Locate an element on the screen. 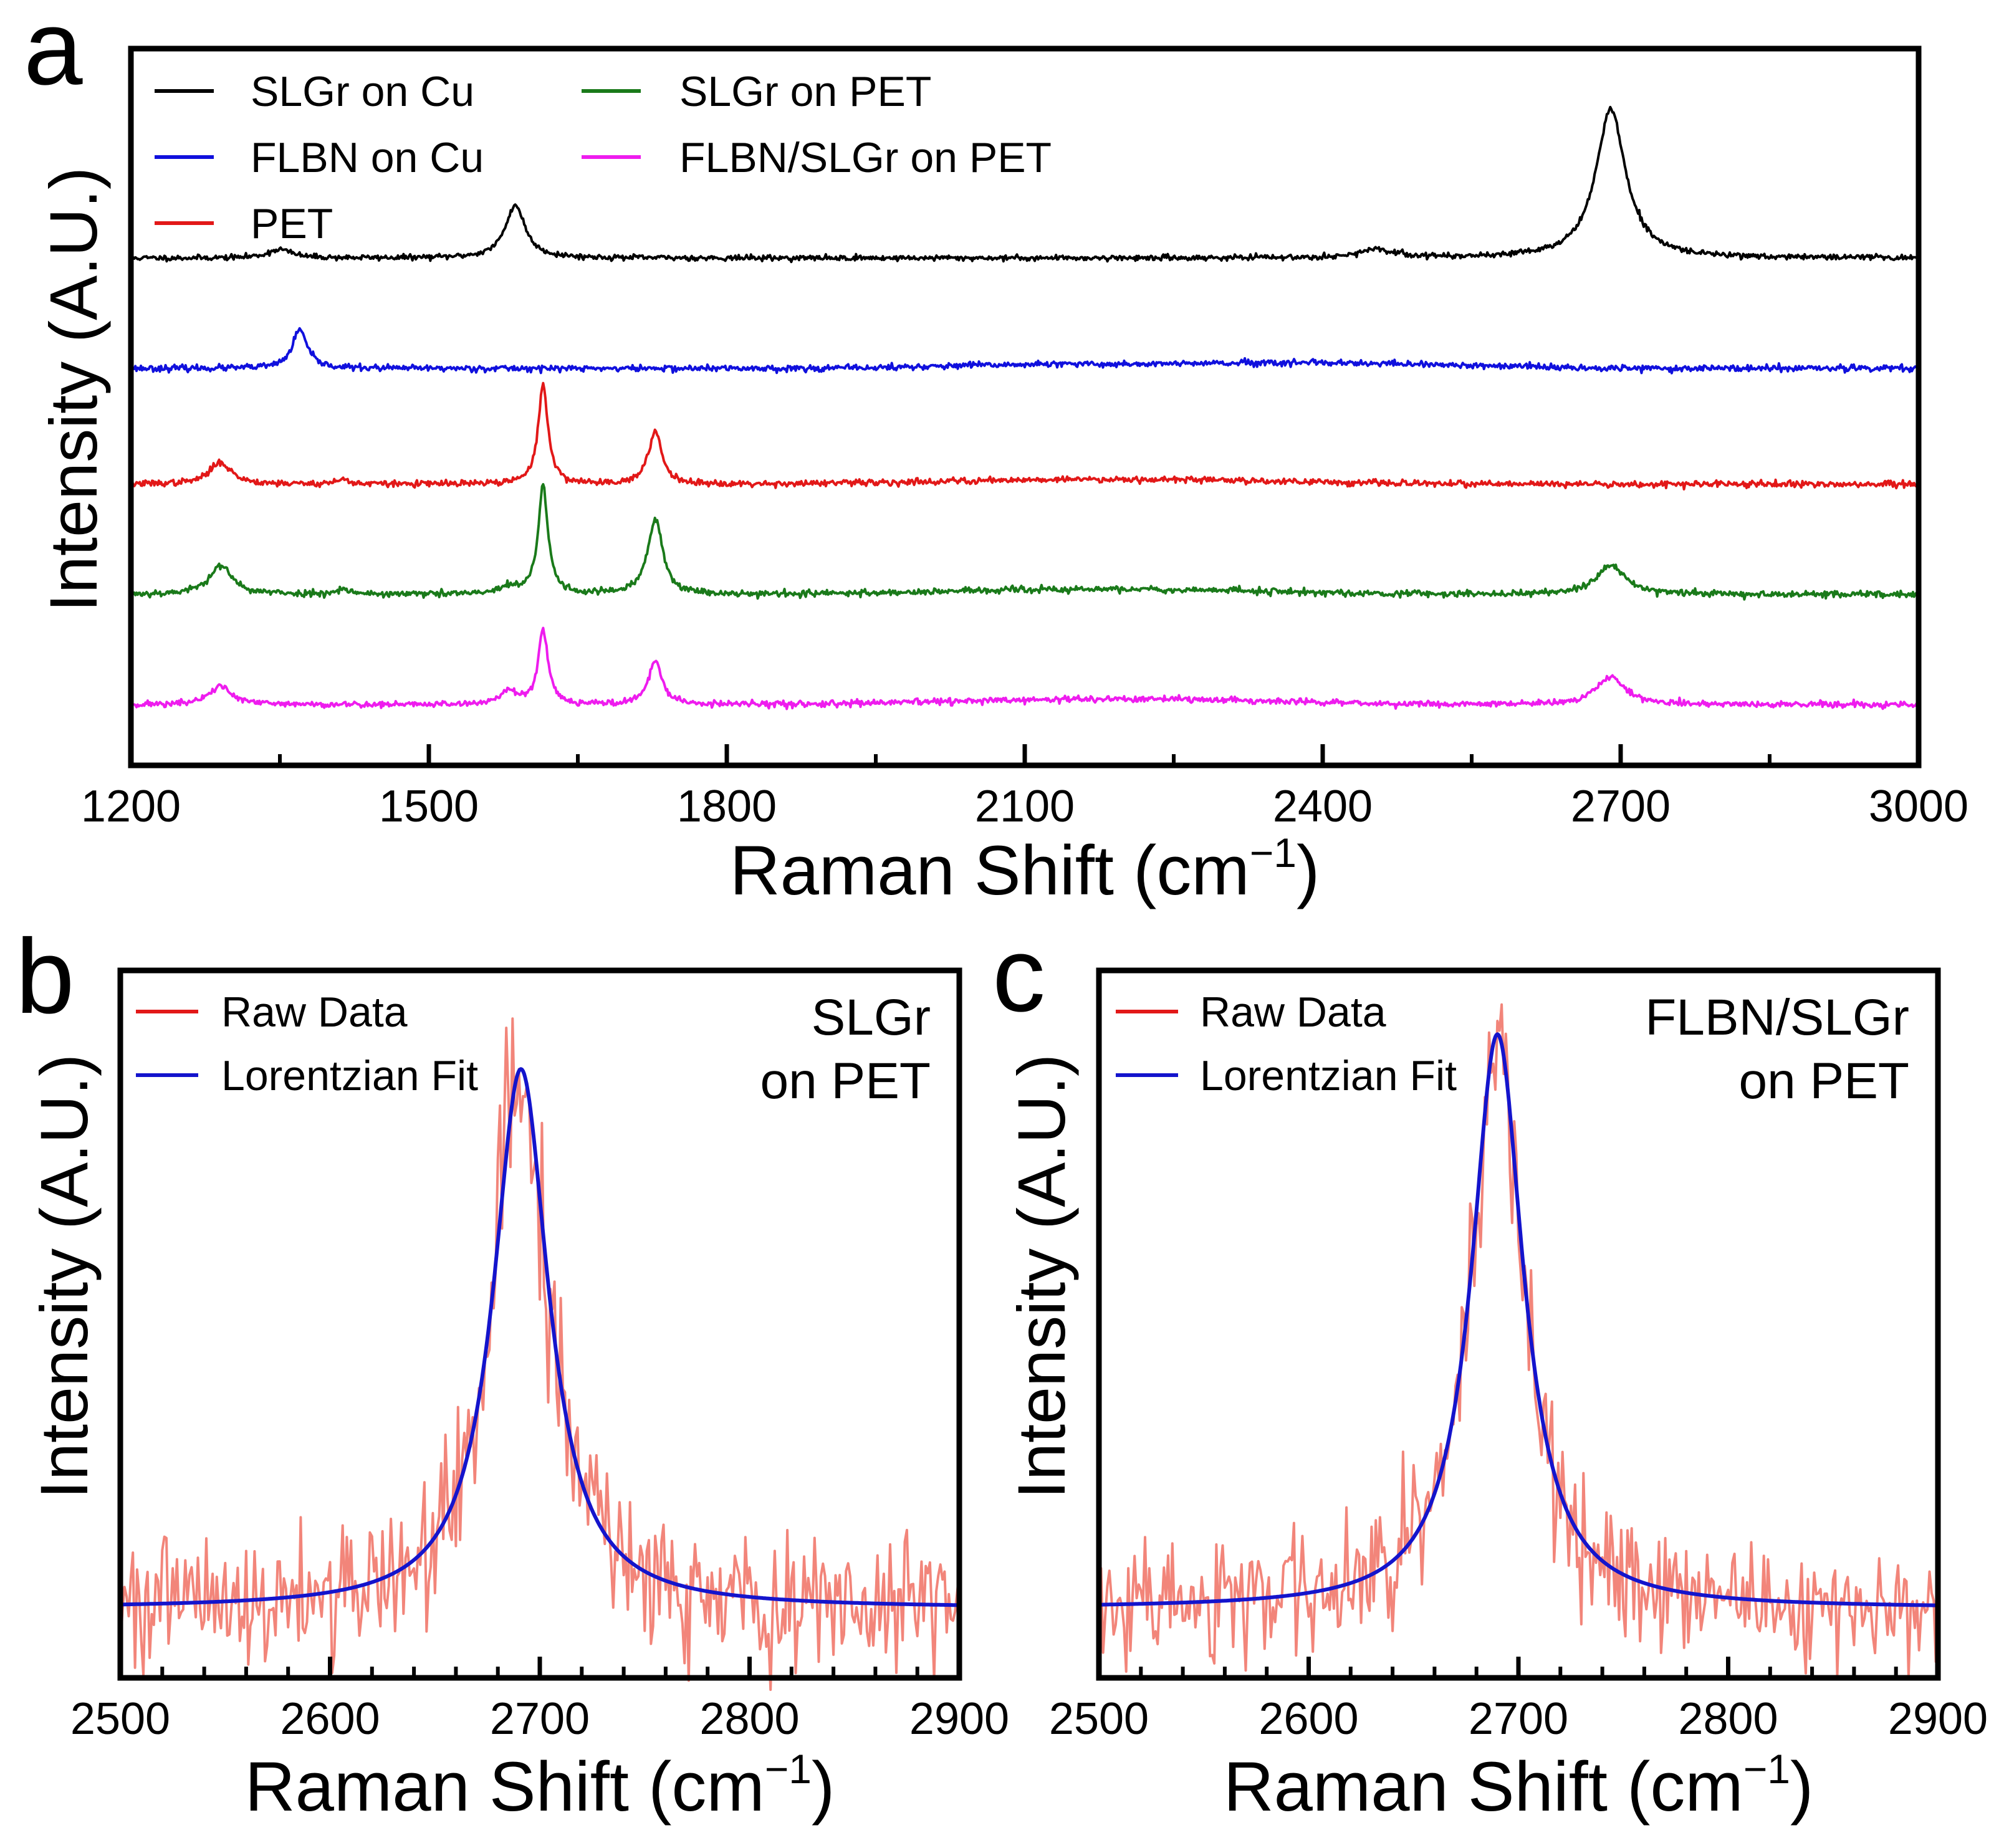 The width and height of the screenshot is (2004, 1848). panel-a-tick-label-2100: 2100 is located at coordinates (1025, 806).